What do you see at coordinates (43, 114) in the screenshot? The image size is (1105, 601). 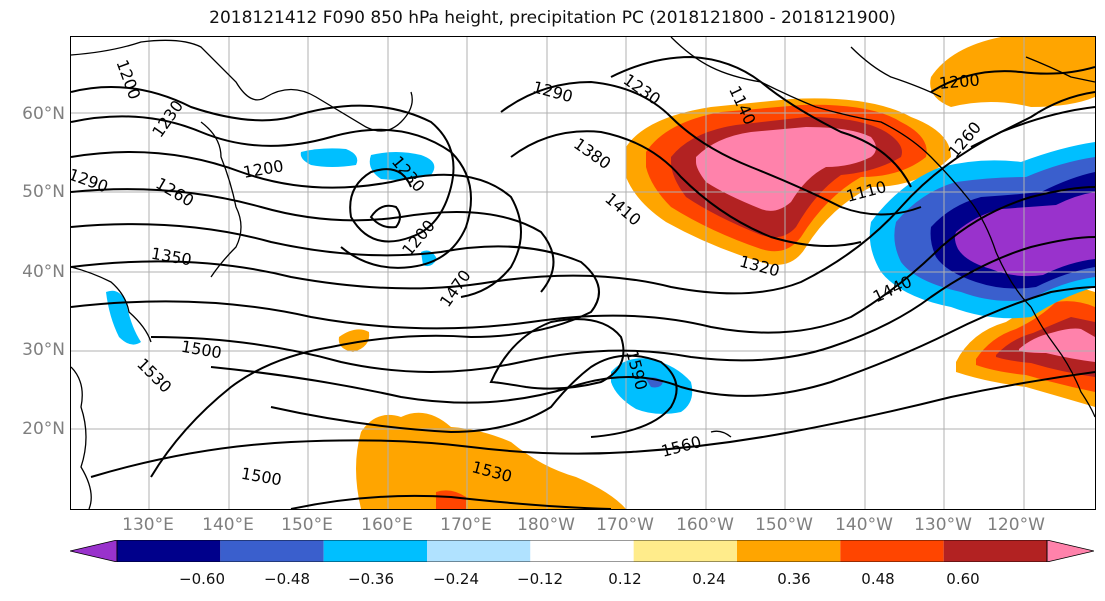 I see `lat-label-60n: 60°N` at bounding box center [43, 114].